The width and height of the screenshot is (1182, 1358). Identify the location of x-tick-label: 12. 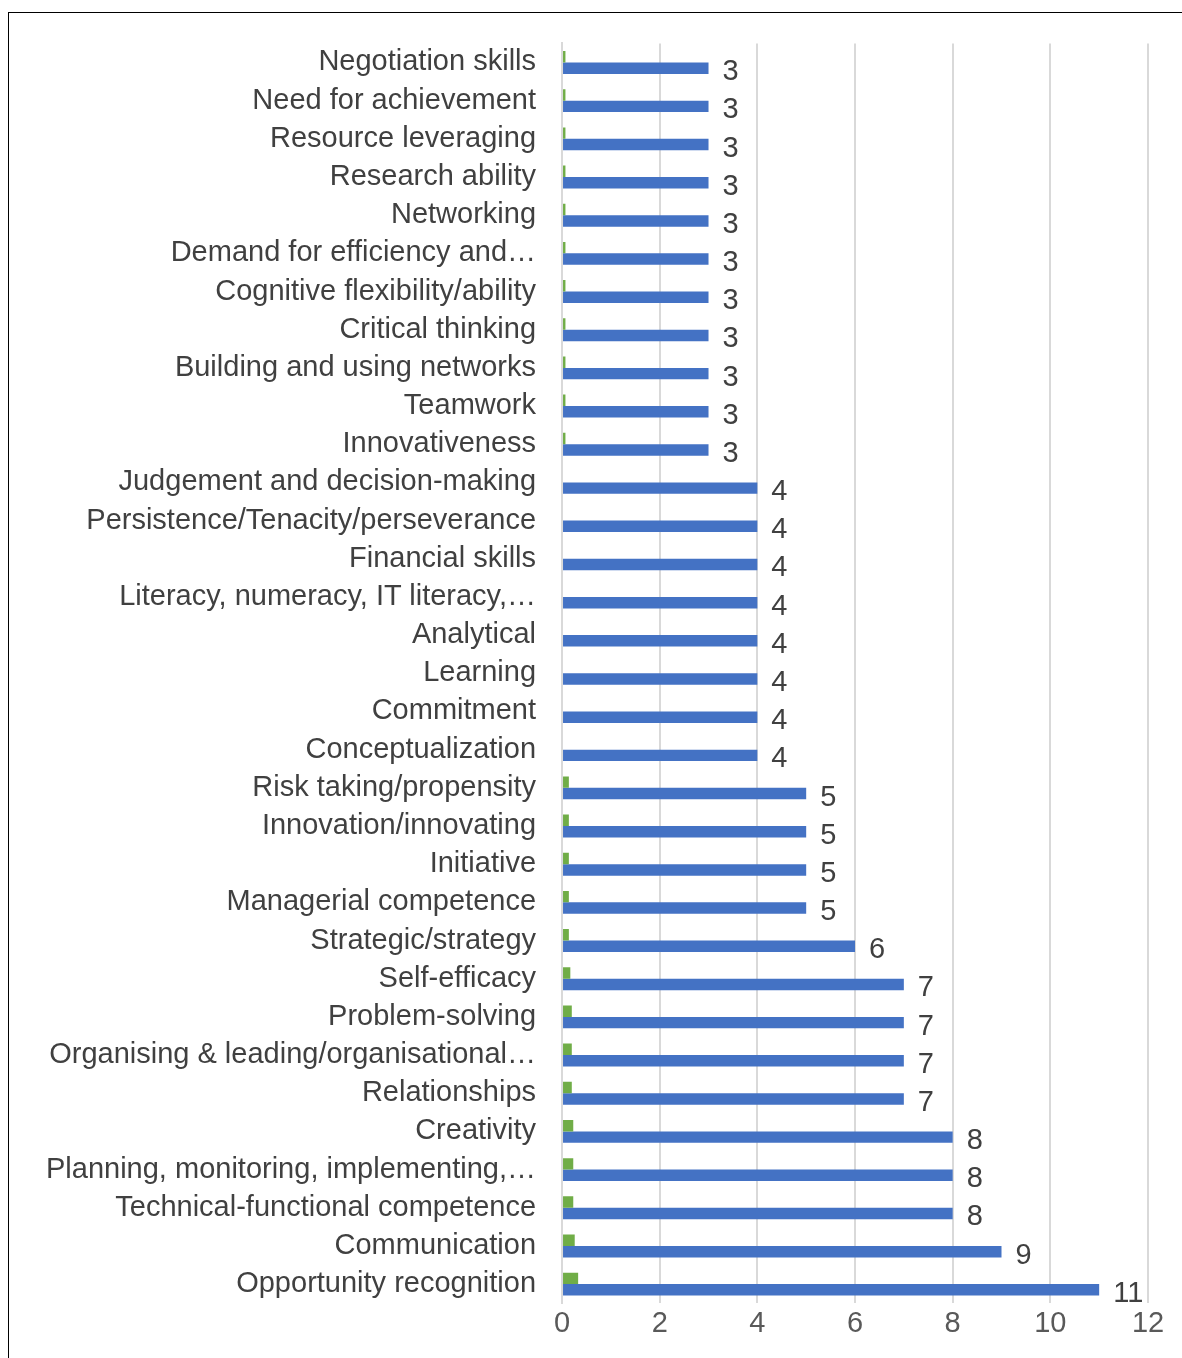
(1148, 1321).